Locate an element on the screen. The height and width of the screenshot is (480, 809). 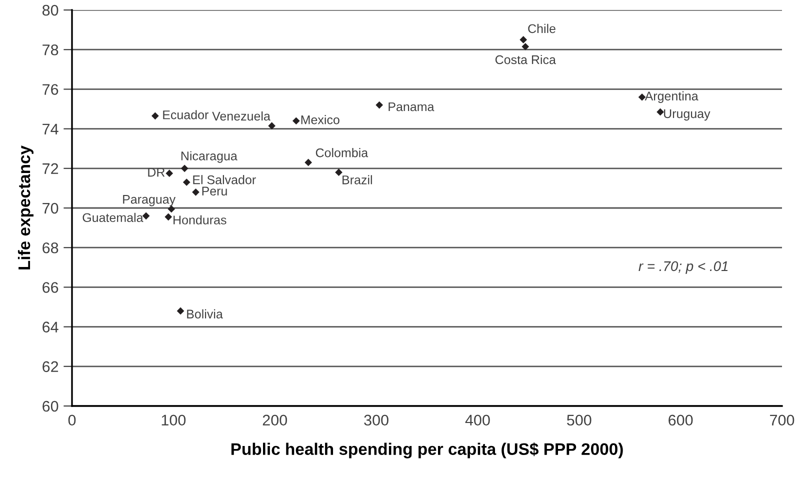
data-label: Argentina is located at coordinates (671, 97).